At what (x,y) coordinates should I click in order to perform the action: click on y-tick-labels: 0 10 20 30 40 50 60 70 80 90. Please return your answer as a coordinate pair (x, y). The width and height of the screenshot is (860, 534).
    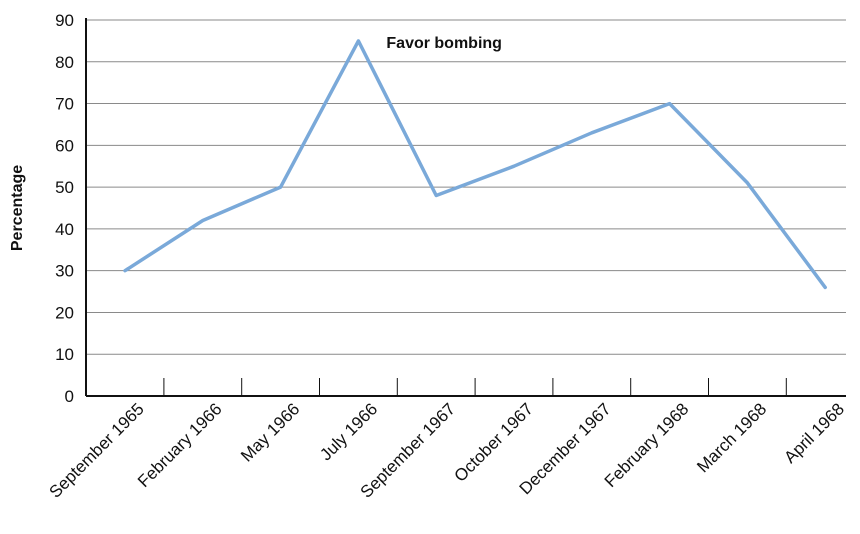
    Looking at the image, I should click on (64, 208).